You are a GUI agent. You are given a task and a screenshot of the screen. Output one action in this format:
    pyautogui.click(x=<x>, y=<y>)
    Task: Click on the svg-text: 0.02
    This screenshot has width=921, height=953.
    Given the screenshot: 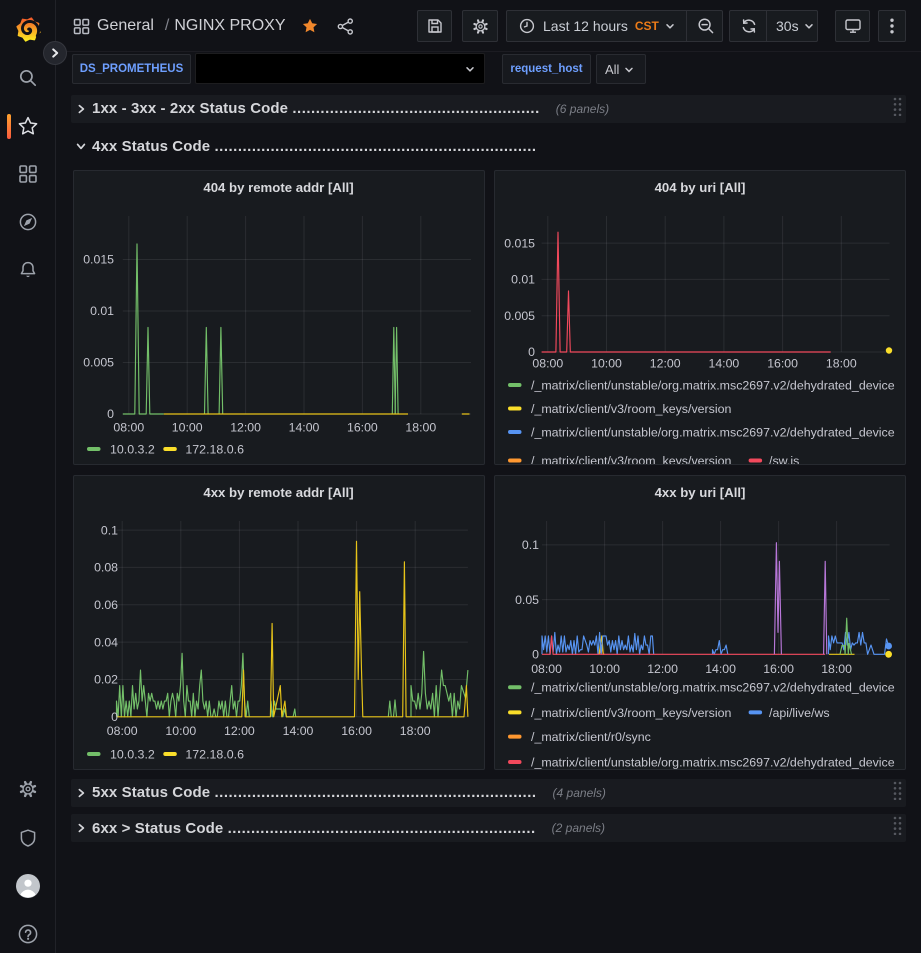 What is the action you would take?
    pyautogui.click(x=106, y=679)
    